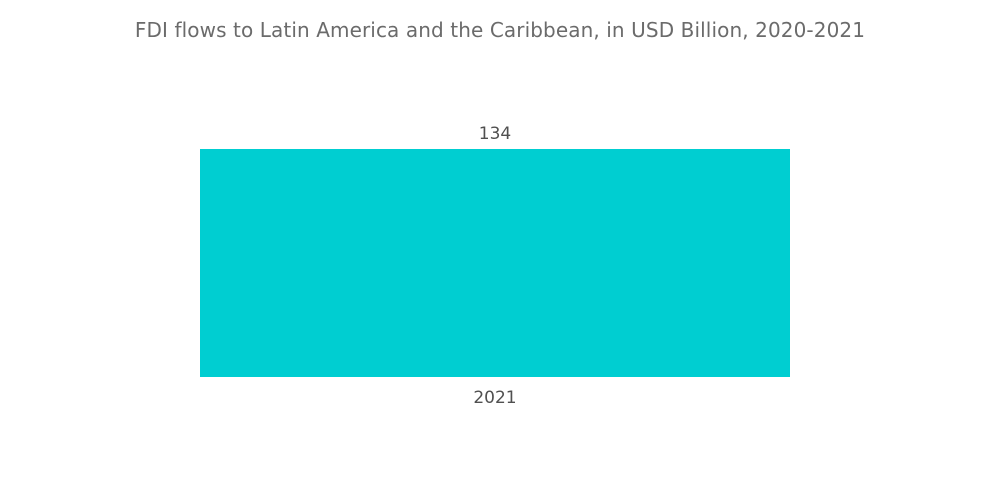 This screenshot has width=1000, height=504. I want to click on data-label-2021: 134, so click(495, 134).